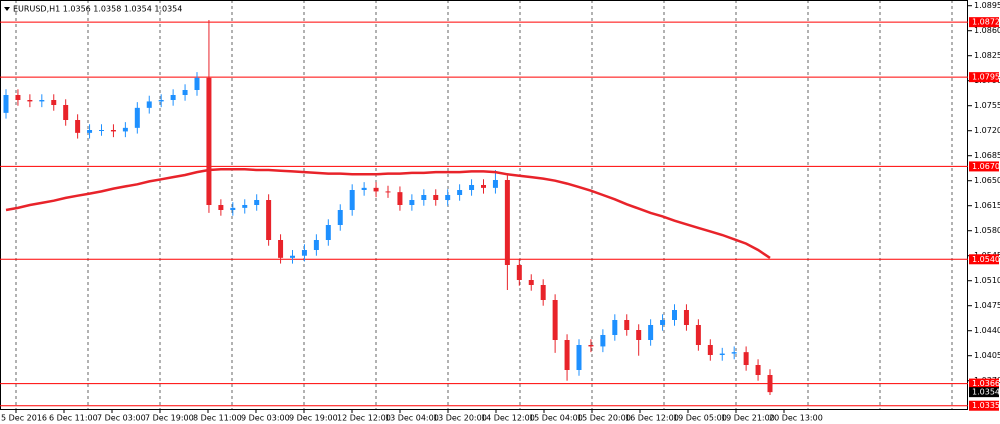  I want to click on x-tick-label: 7 Dec 03:00, so click(121, 418).